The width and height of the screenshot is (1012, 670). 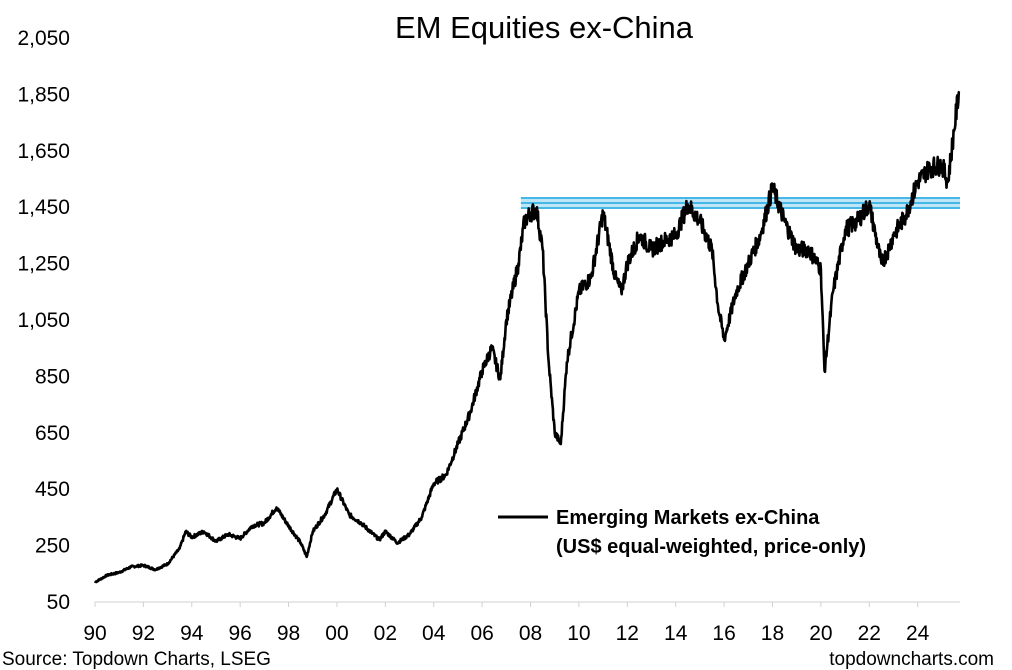 What do you see at coordinates (530, 633) in the screenshot?
I see `x-tick-label: 08` at bounding box center [530, 633].